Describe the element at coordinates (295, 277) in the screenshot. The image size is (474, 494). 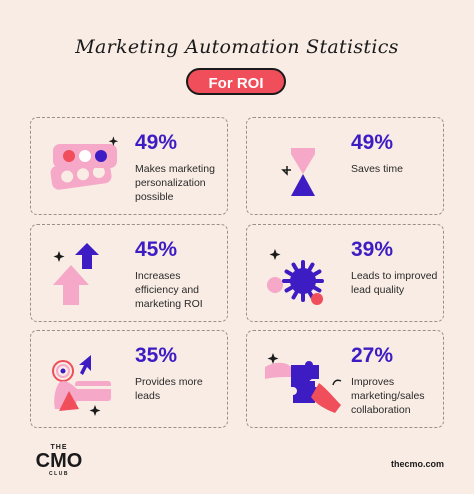
I see `burst-icon` at that location.